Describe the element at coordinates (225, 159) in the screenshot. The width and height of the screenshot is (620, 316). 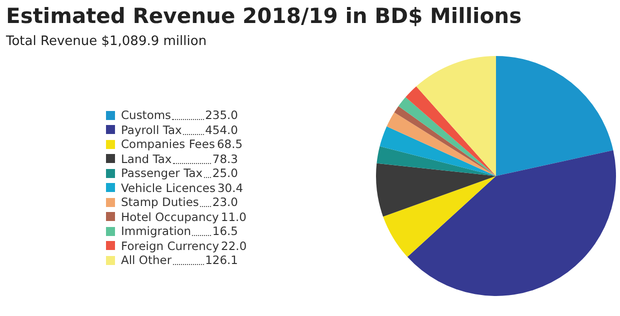
I see `data-label: 78.3` at that location.